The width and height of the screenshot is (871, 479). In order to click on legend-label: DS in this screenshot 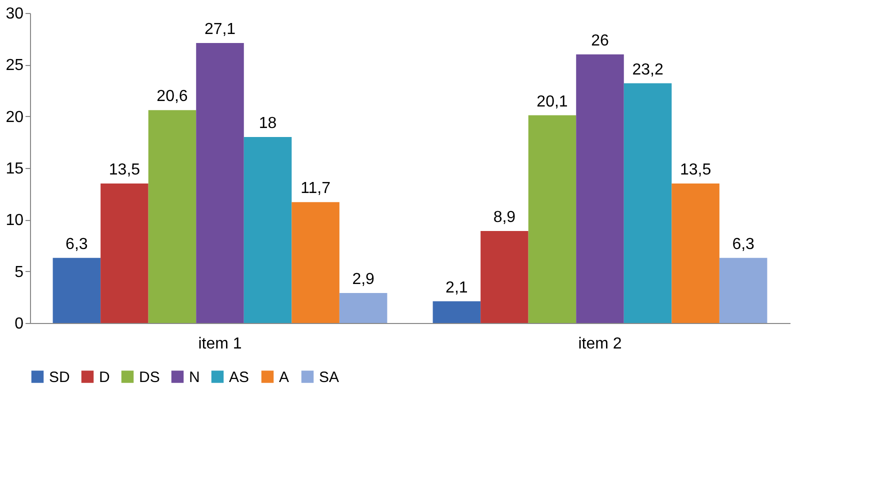, I will do `click(149, 377)`.